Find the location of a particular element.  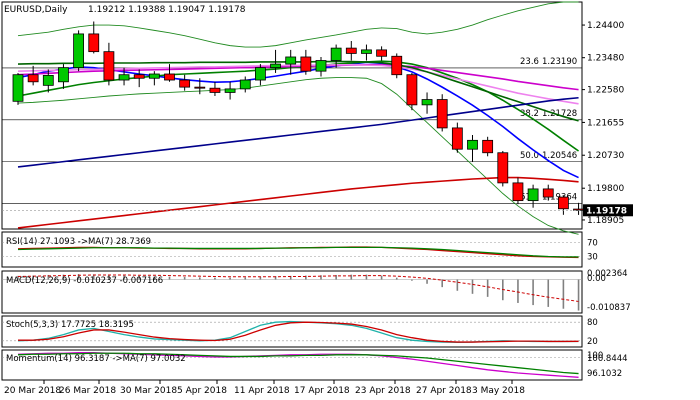

y-tick-label: 1.22580 is located at coordinates (605, 91).